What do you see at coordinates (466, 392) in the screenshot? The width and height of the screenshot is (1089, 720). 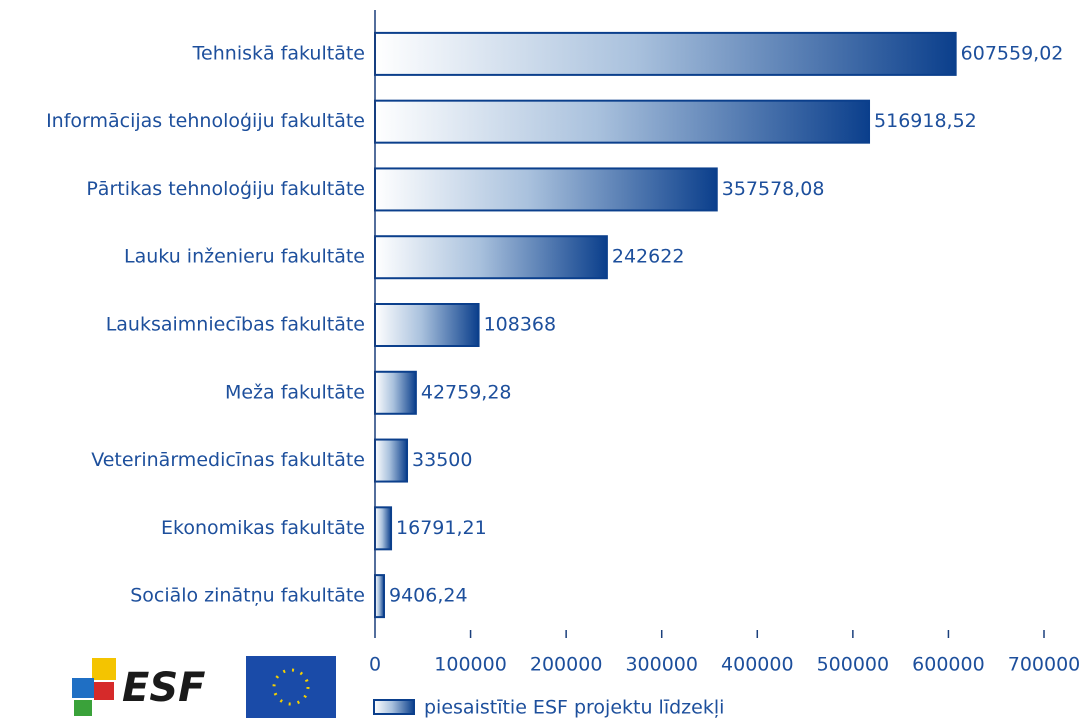 I see `value-label: 42759,28` at bounding box center [466, 392].